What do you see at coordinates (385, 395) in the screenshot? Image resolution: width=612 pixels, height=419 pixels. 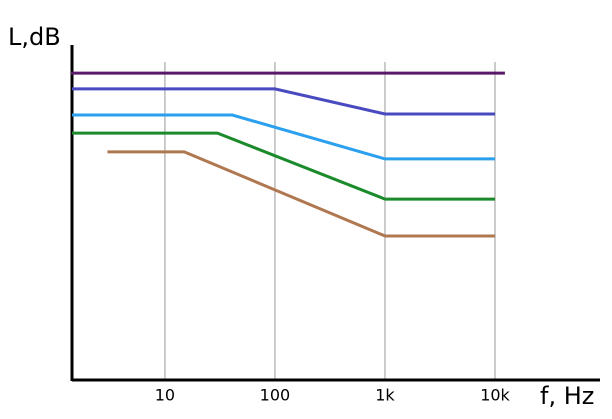 I see `x-tick-label: 1k` at bounding box center [385, 395].